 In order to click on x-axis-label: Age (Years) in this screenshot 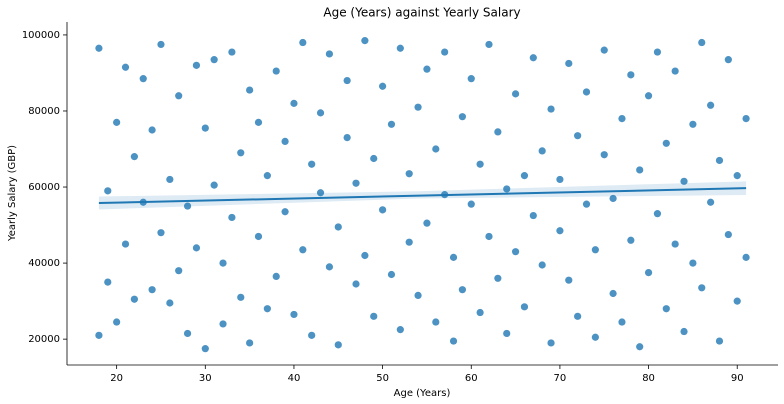, I will do `click(422, 393)`.